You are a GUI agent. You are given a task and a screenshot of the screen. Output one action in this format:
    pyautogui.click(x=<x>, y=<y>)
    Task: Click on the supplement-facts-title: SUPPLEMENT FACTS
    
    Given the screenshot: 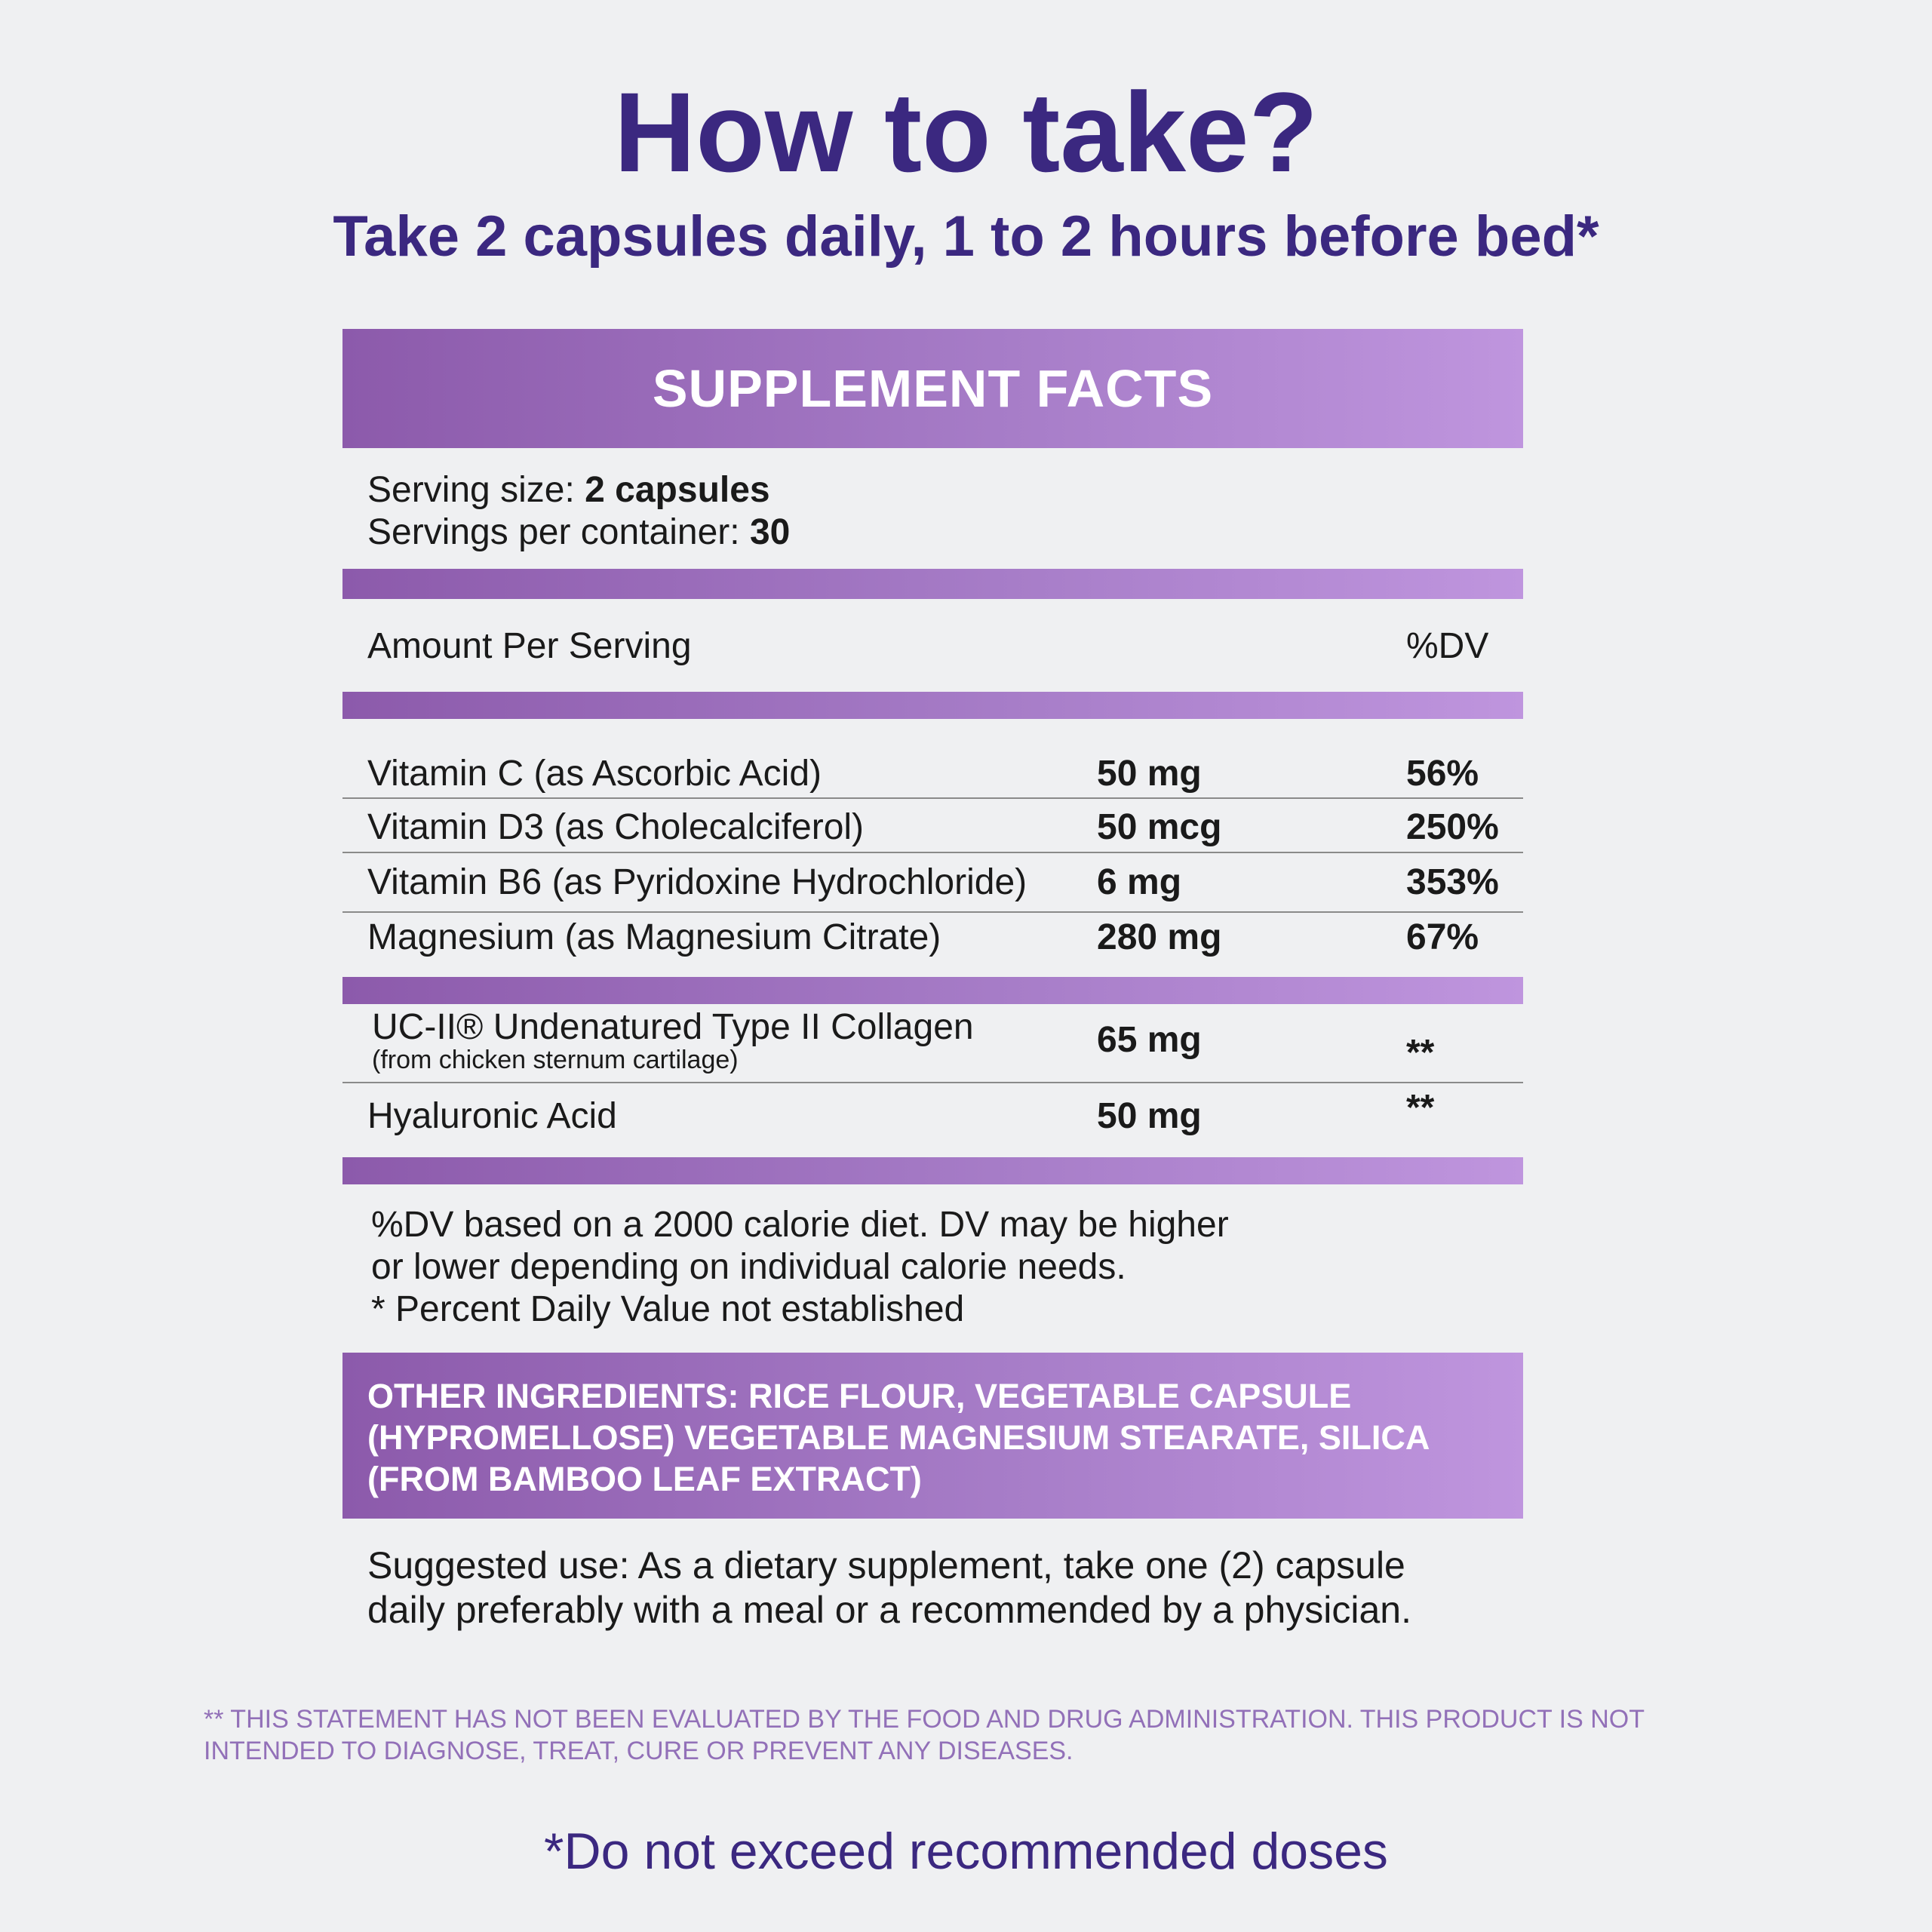 What is the action you would take?
    pyautogui.click(x=933, y=388)
    